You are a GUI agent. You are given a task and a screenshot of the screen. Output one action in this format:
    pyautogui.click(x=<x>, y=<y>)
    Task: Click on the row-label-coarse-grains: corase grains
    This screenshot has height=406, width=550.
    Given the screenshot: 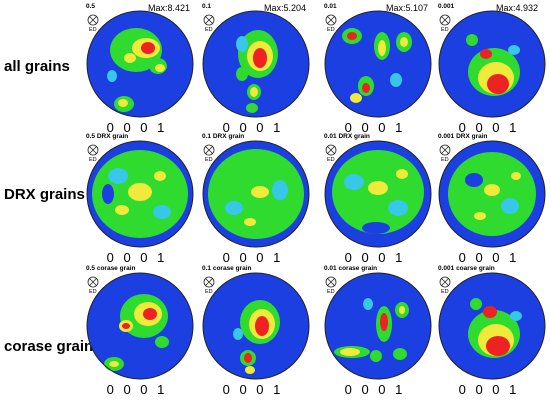 What is the action you would take?
    pyautogui.click(x=53, y=346)
    